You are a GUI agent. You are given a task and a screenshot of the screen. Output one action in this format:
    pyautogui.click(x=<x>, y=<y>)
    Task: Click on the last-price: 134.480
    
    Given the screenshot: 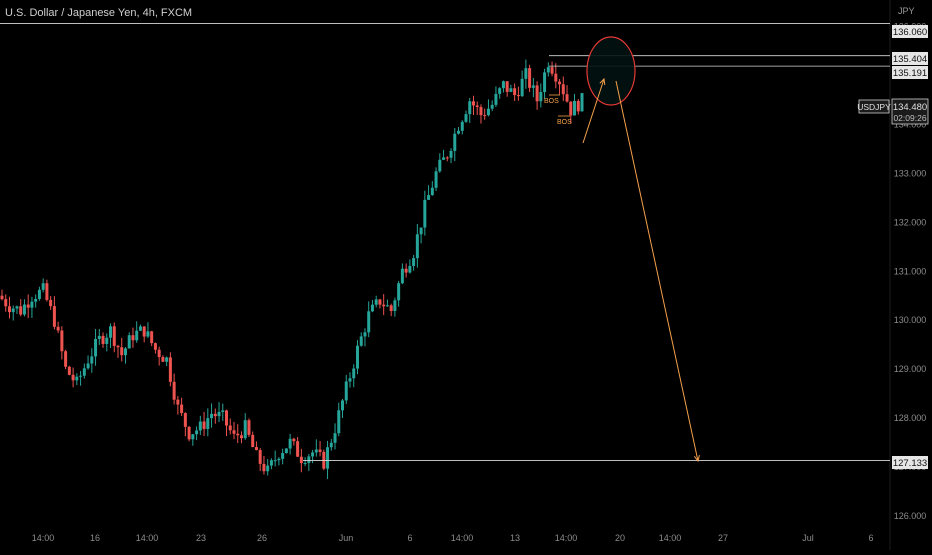 What is the action you would take?
    pyautogui.click(x=910, y=107)
    